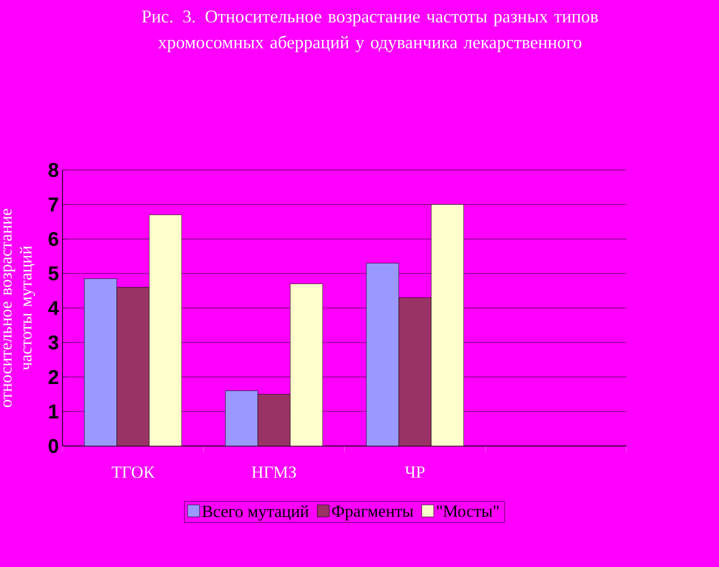 Image resolution: width=719 pixels, height=567 pixels. What do you see at coordinates (468, 511) in the screenshot?
I see `legend-label: "Мосты"` at bounding box center [468, 511].